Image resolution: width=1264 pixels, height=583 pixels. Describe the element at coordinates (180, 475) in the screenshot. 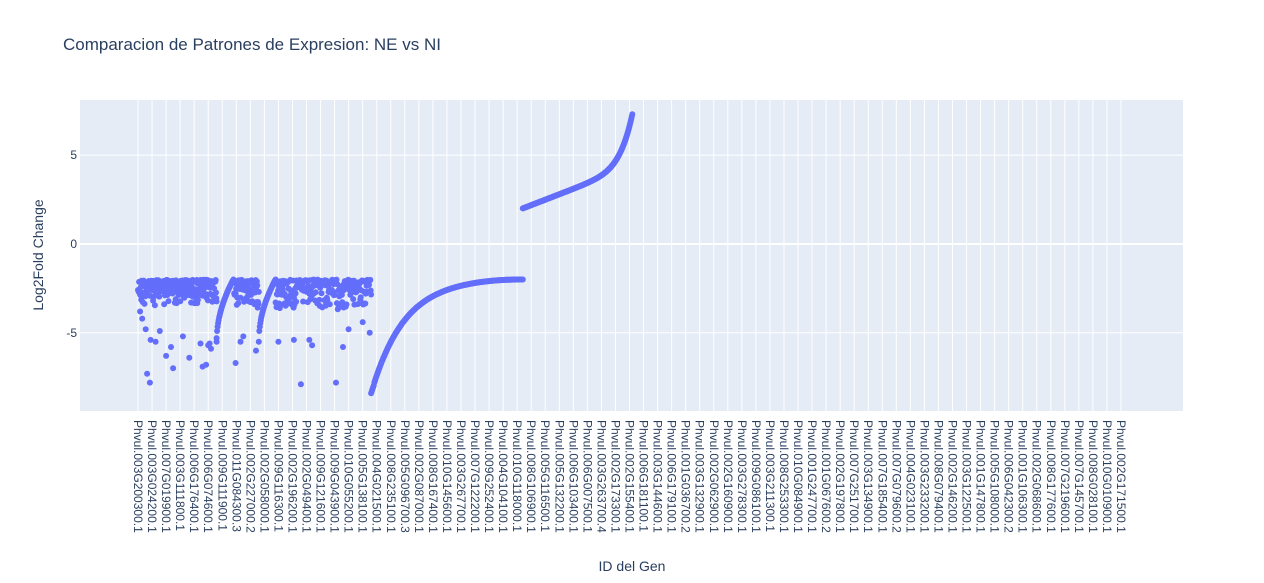

I see `x-tick-label: Phvul.003G111800.1` at that location.